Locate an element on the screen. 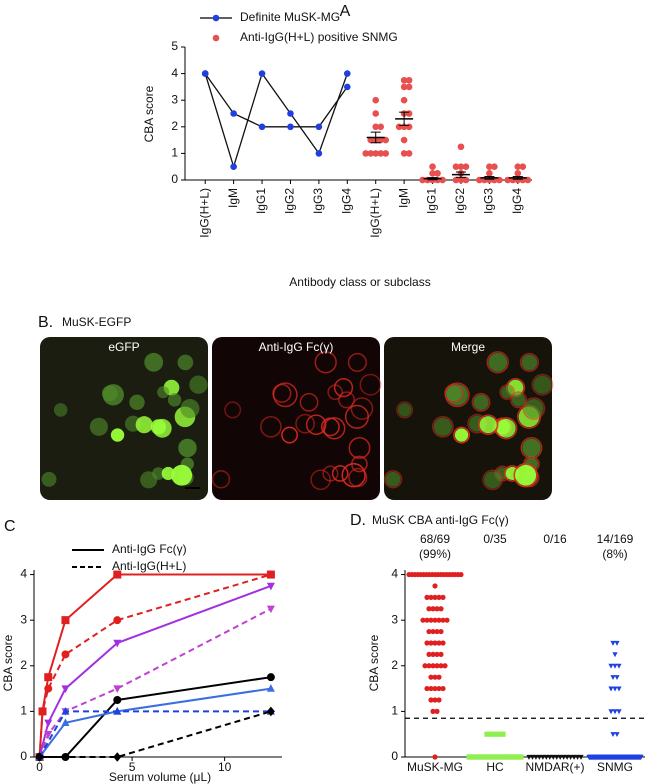  legend-label: Definite MuSK-MG is located at coordinates (290, 17).